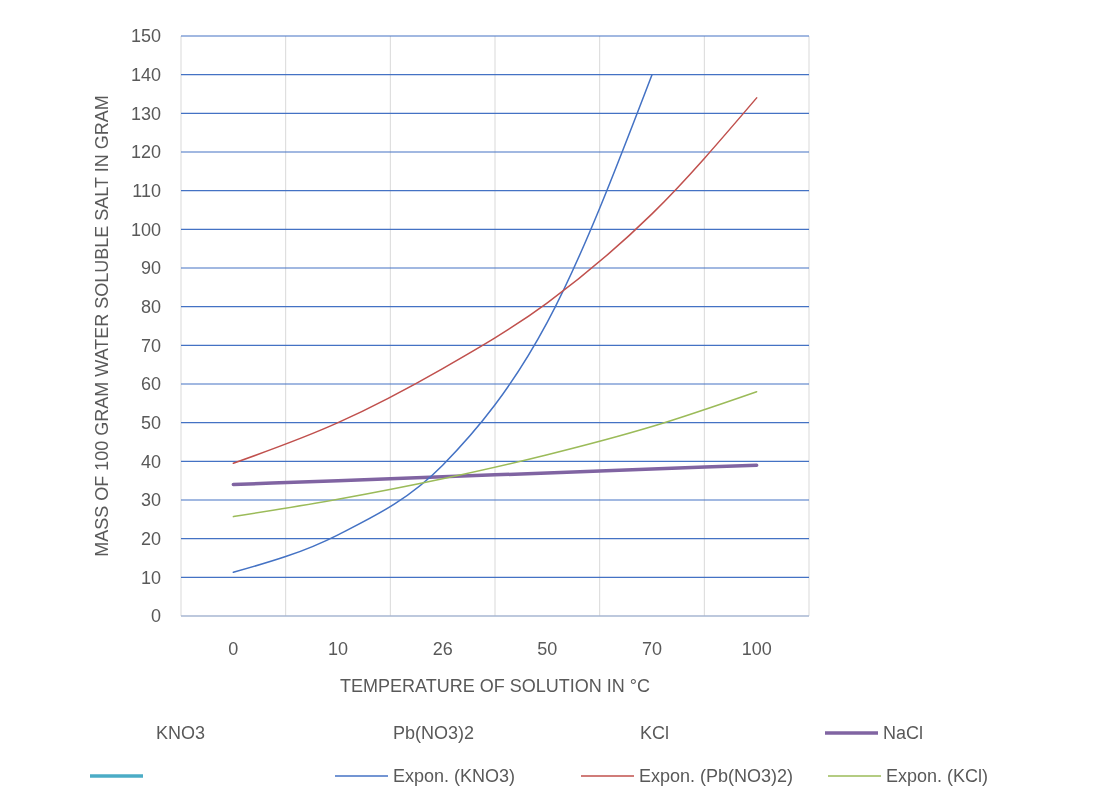 The width and height of the screenshot is (1108, 794). Describe the element at coordinates (547, 649) in the screenshot. I see `x-tick-label: 50` at that location.